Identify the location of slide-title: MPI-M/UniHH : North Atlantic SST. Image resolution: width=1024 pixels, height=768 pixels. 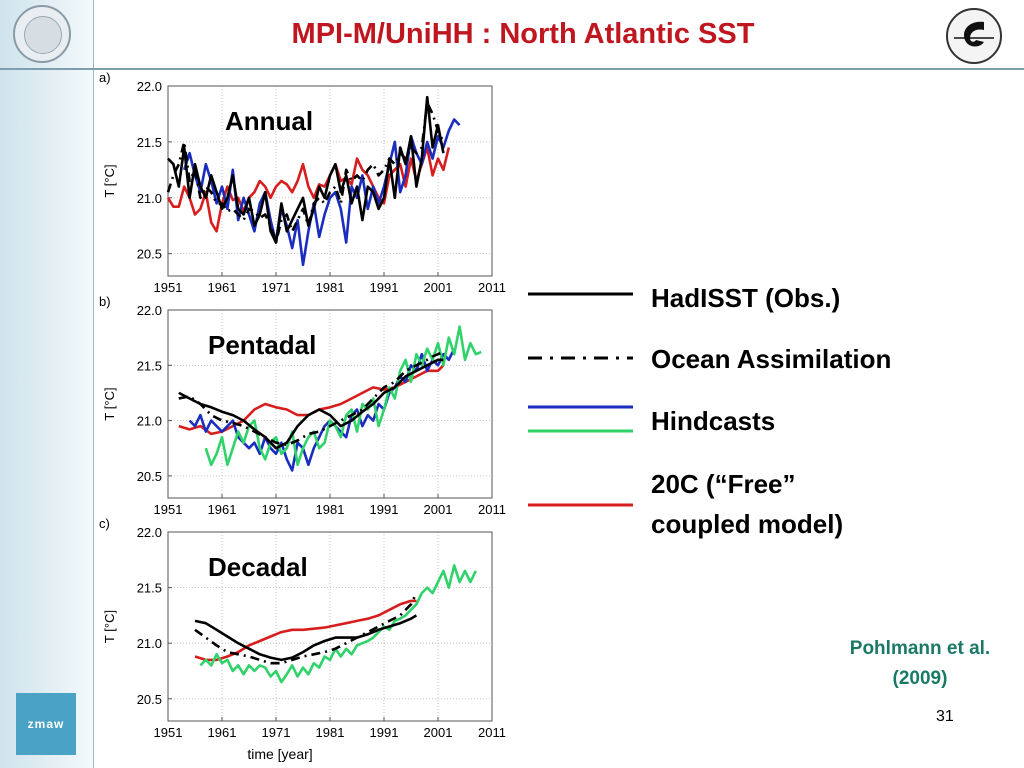
(523, 34).